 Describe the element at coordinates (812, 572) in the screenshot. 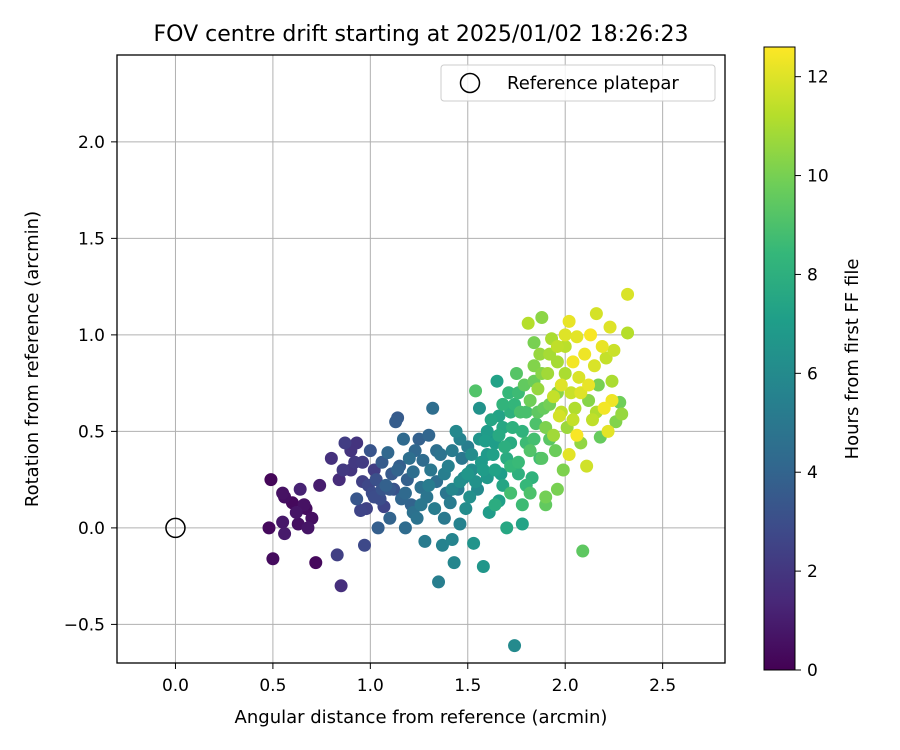

I see `colorbar-tick-label: 2` at that location.